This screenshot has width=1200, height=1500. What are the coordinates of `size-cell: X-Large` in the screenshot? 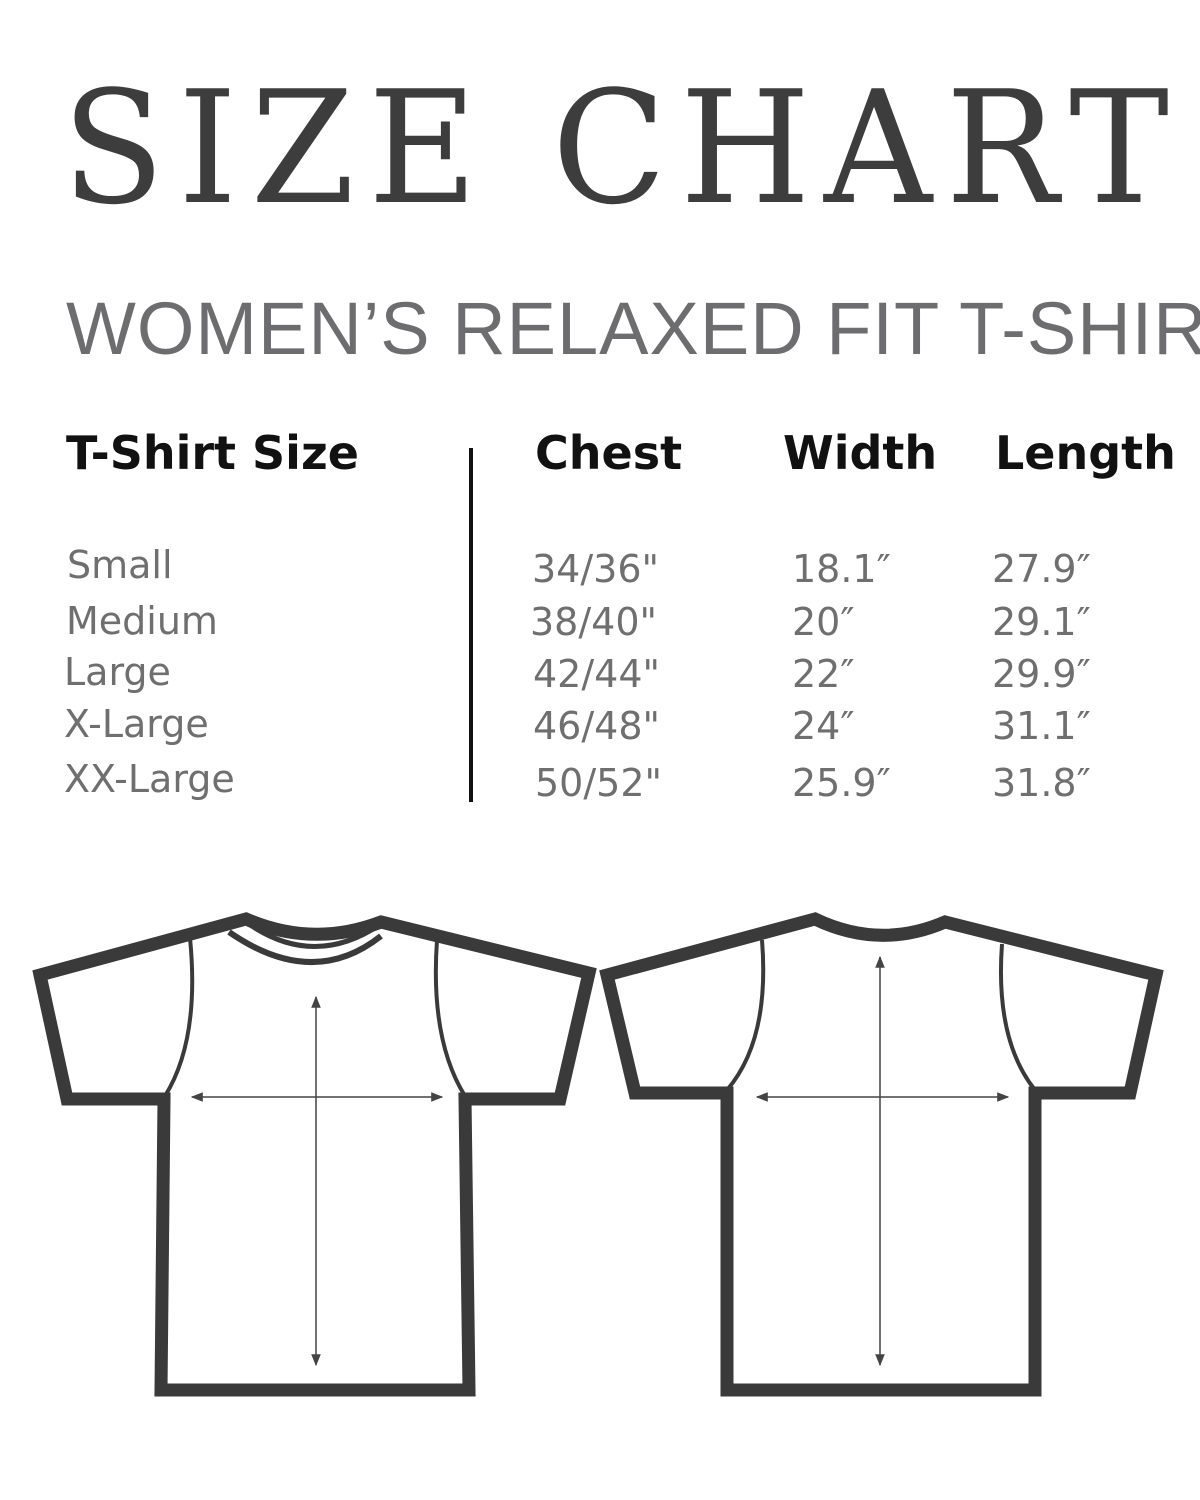 It's located at (136, 724).